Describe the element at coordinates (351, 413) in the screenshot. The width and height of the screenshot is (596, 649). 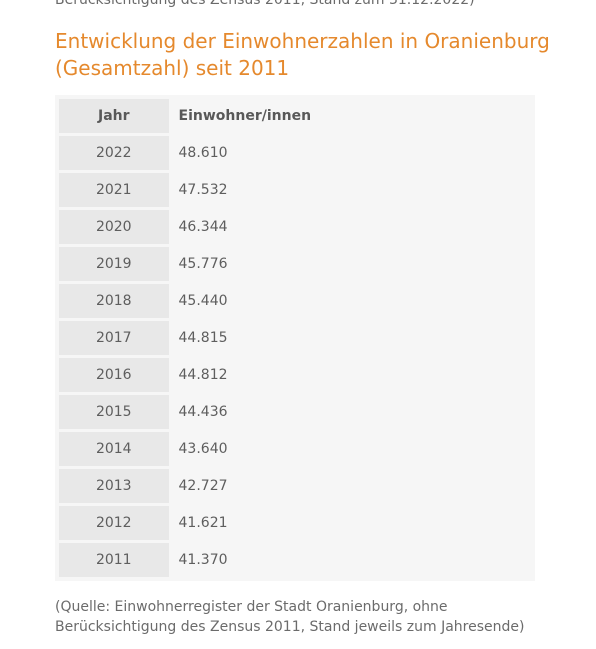
I see `population-cell: 44.436` at that location.